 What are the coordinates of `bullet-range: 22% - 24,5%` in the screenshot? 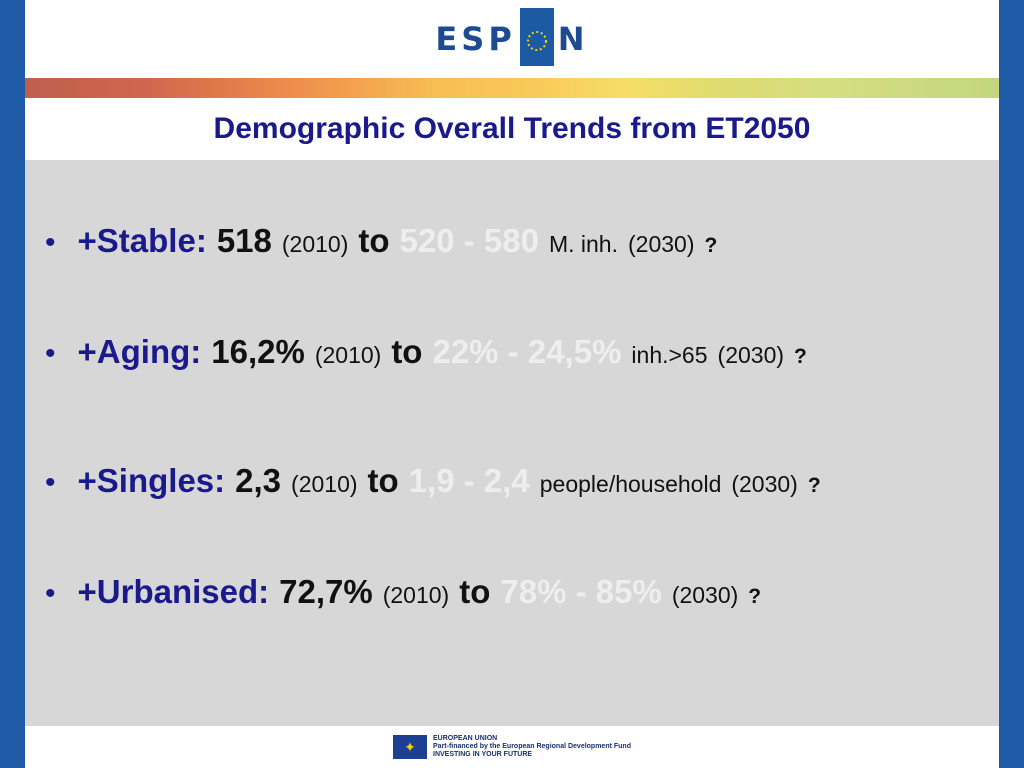 It's located at (527, 351).